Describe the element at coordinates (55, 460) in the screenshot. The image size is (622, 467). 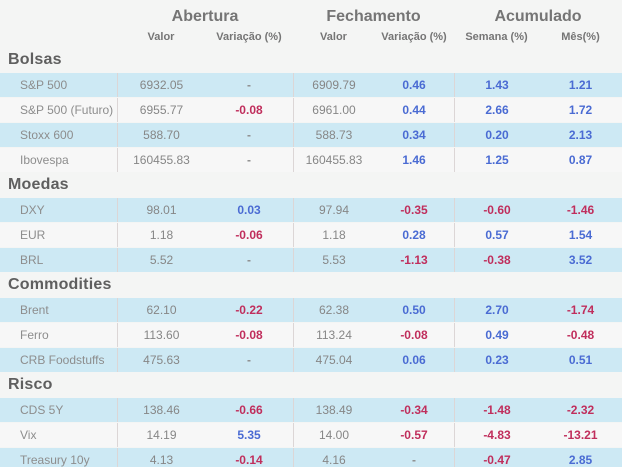
I see `instrument-label: Treasury 10y` at that location.